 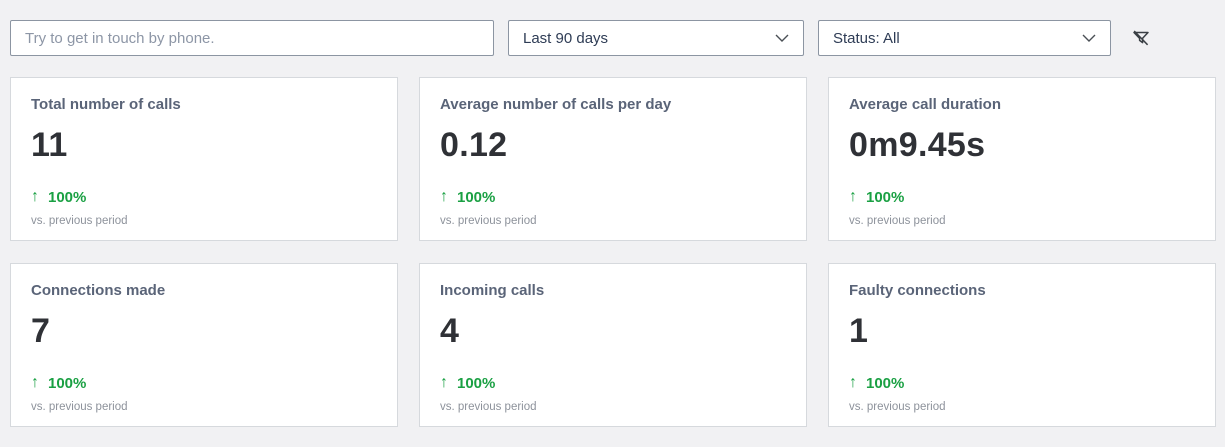 What do you see at coordinates (98, 290) in the screenshot?
I see `stat-title: Connections made` at bounding box center [98, 290].